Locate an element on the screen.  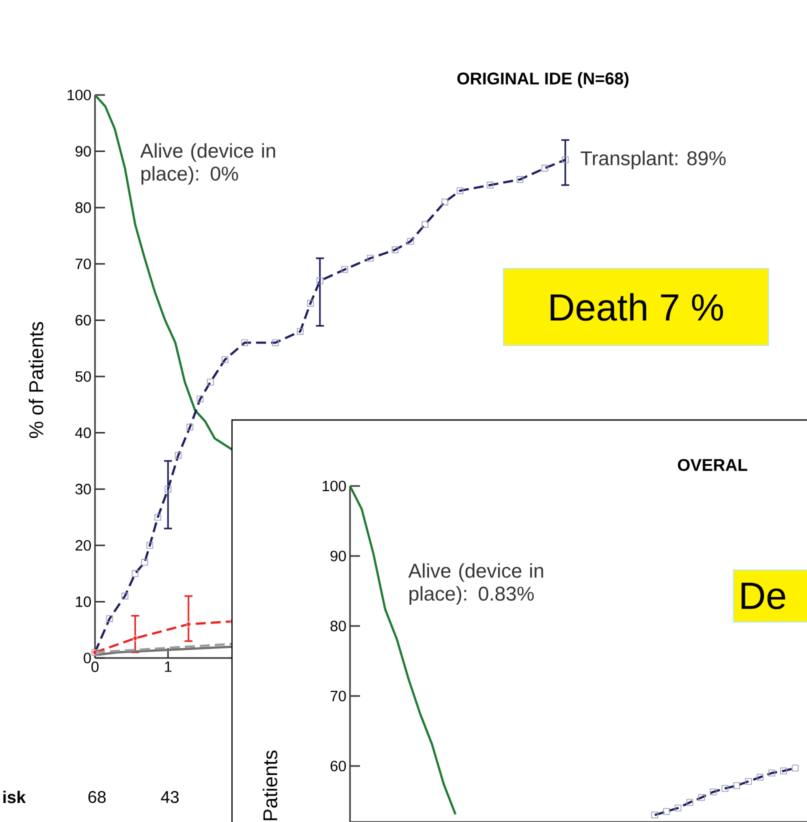
annotation: Alive (device in place): 0.83% is located at coordinates (476, 584).